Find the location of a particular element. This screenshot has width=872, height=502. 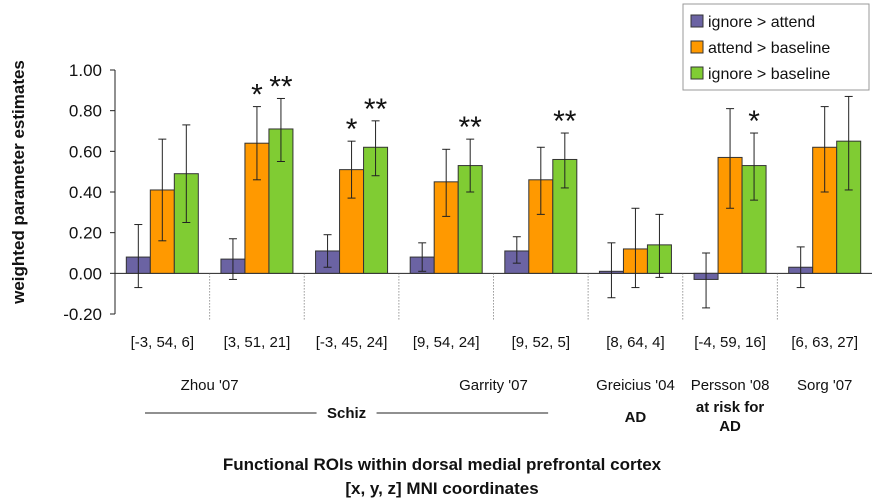

category-label: [-3, 45, 24] is located at coordinates (352, 342).